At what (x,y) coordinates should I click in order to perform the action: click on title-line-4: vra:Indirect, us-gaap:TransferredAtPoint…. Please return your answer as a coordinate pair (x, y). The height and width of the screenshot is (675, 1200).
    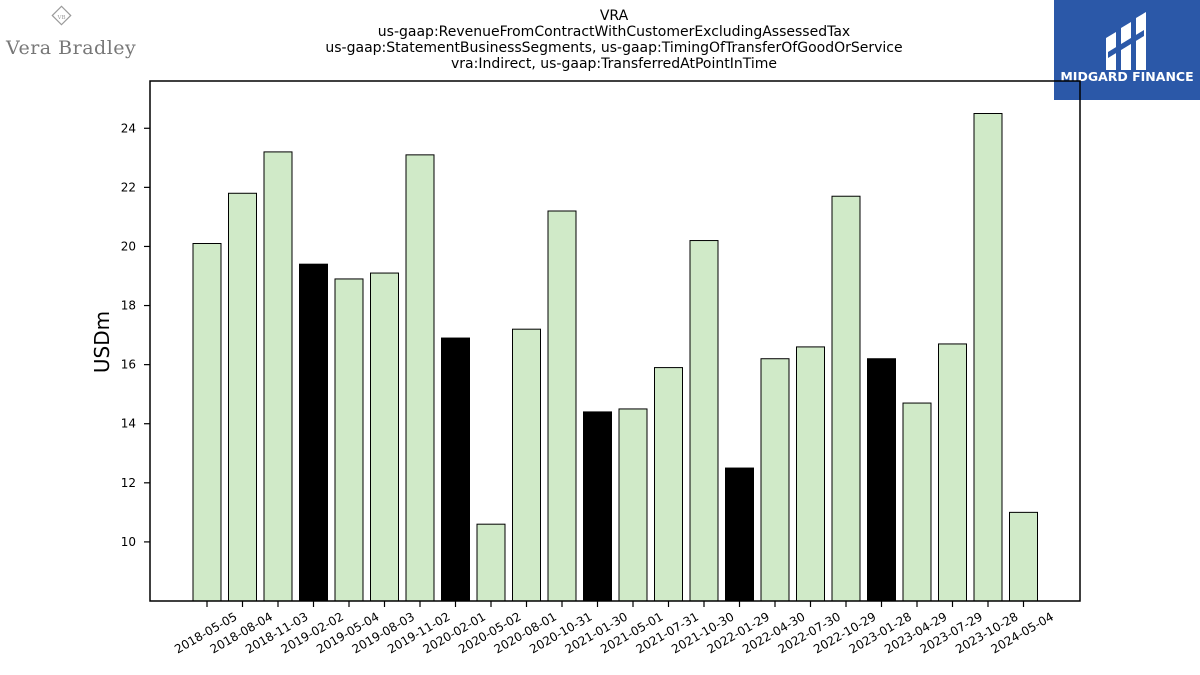
    Looking at the image, I should click on (614, 64).